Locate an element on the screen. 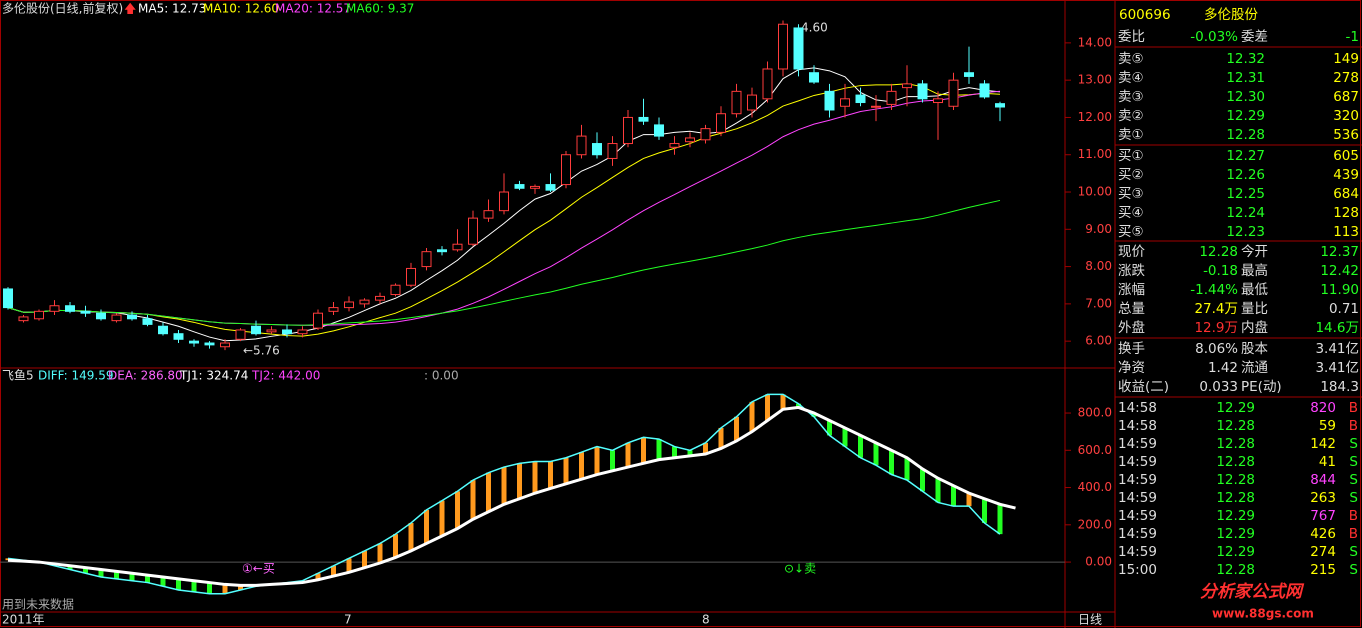  ma-line is located at coordinates (504, 262).